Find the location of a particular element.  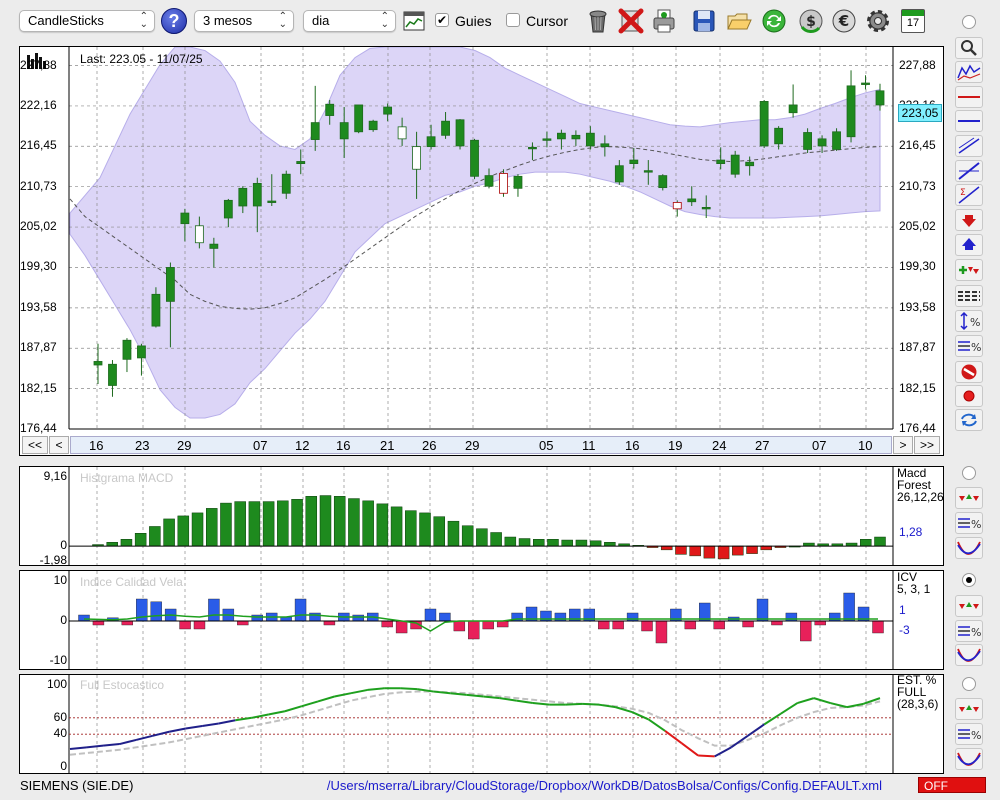

trash-icon is located at coordinates (598, 21).